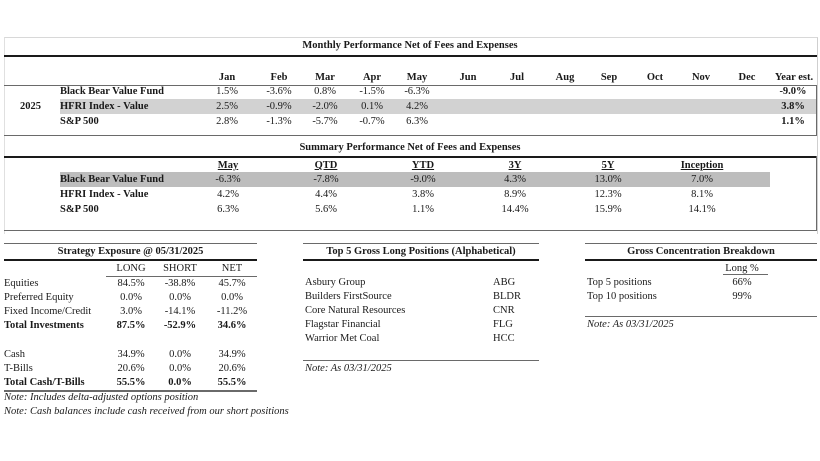  Describe the element at coordinates (14, 354) in the screenshot. I see `row-label: Cash` at that location.